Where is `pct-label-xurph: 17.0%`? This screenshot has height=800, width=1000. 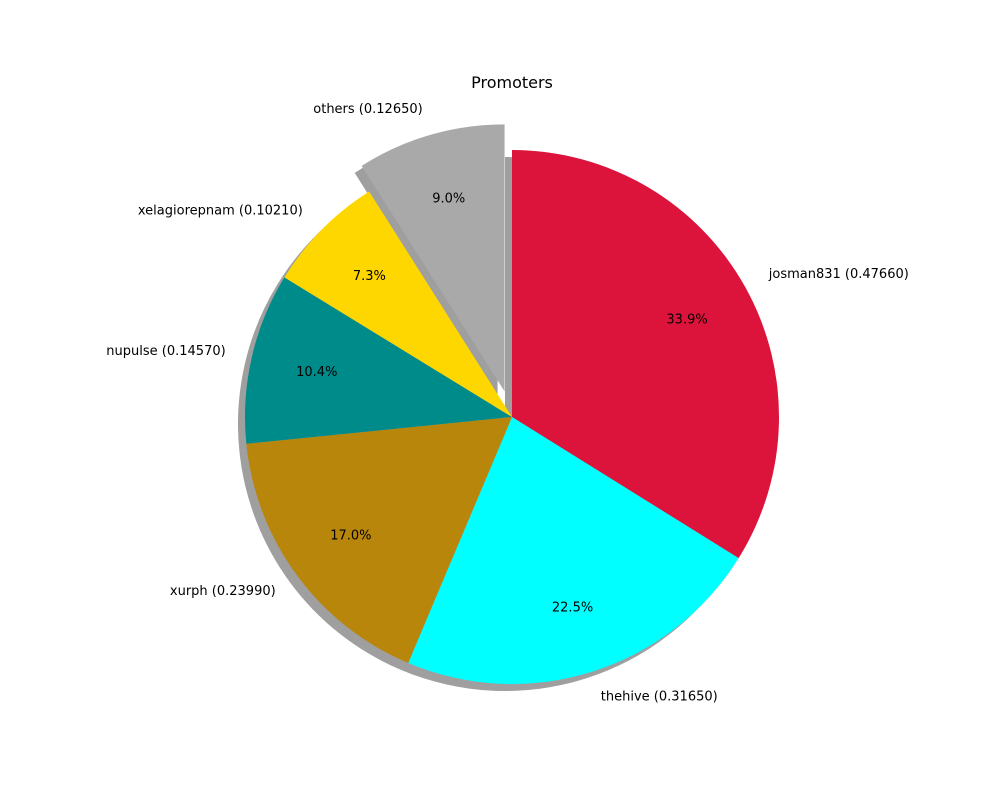
pct-label-xurph: 17.0% is located at coordinates (350, 535).